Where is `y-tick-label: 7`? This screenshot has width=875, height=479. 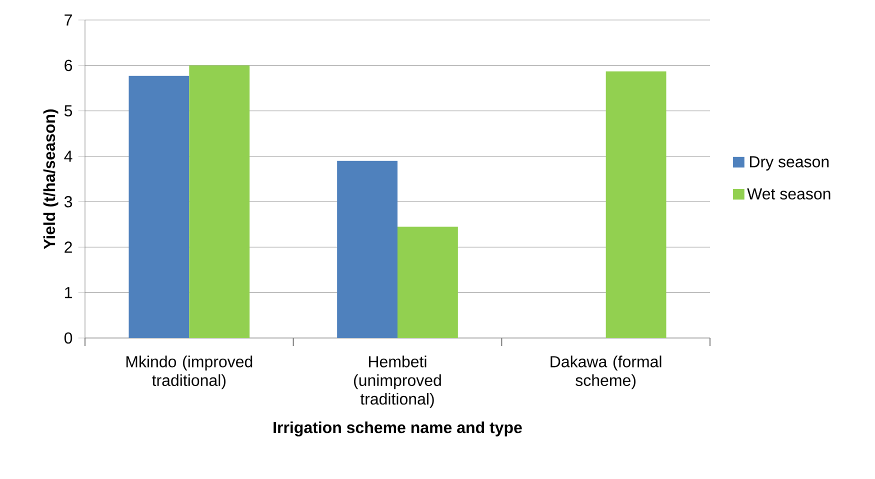 y-tick-label: 7 is located at coordinates (68, 20).